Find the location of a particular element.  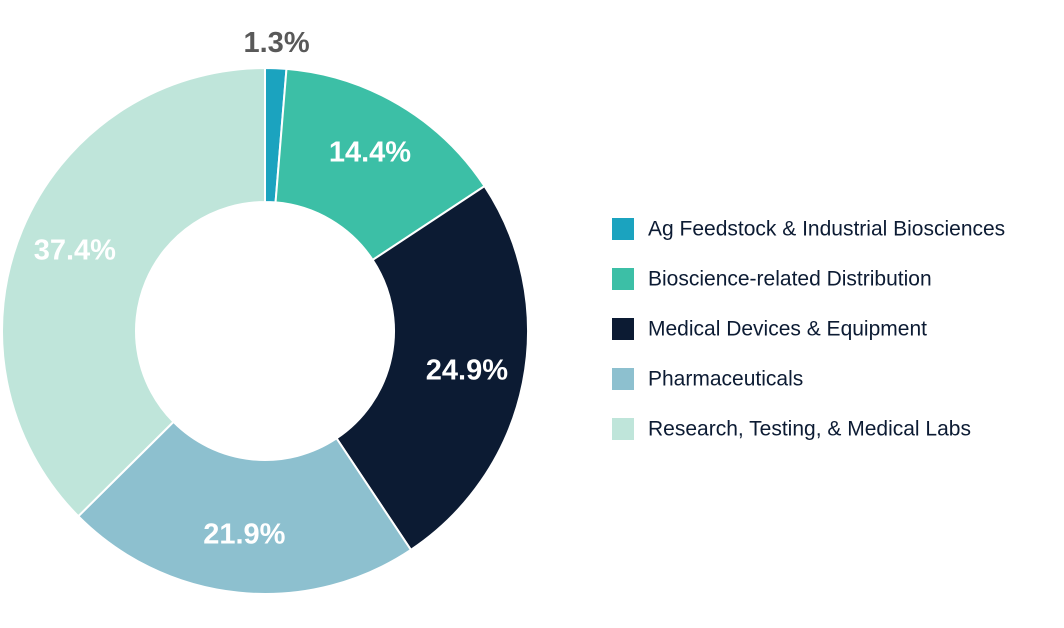

data-label-research-testing-medical-labs: 37.4% is located at coordinates (75, 250).